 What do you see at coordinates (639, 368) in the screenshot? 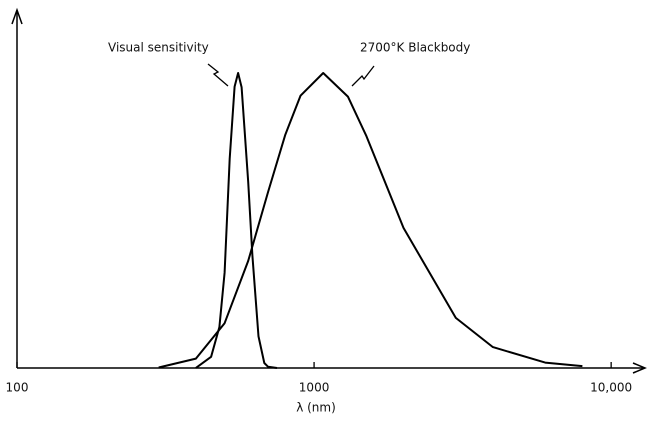
I see `x-axis-arrow` at bounding box center [639, 368].